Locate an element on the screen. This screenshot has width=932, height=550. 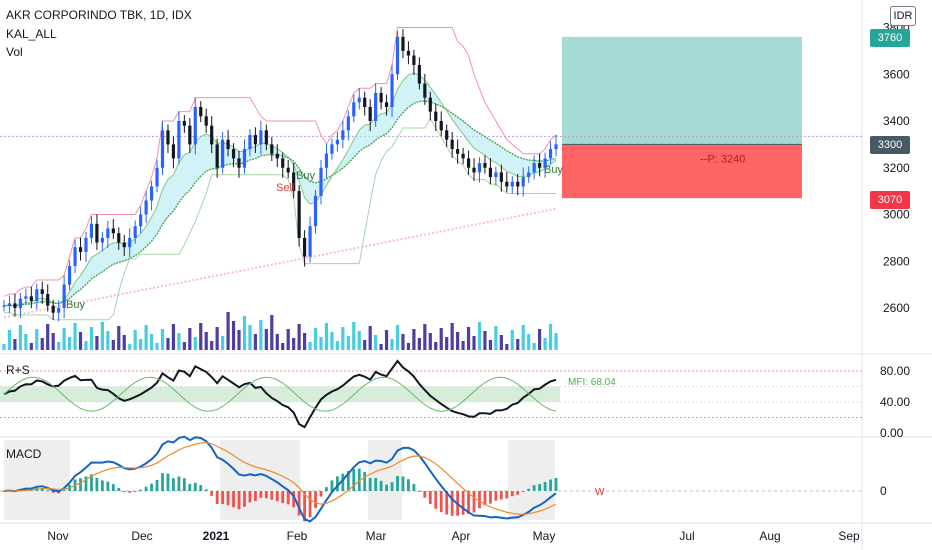
indicator-label-vol: Vol is located at coordinates (14, 52).